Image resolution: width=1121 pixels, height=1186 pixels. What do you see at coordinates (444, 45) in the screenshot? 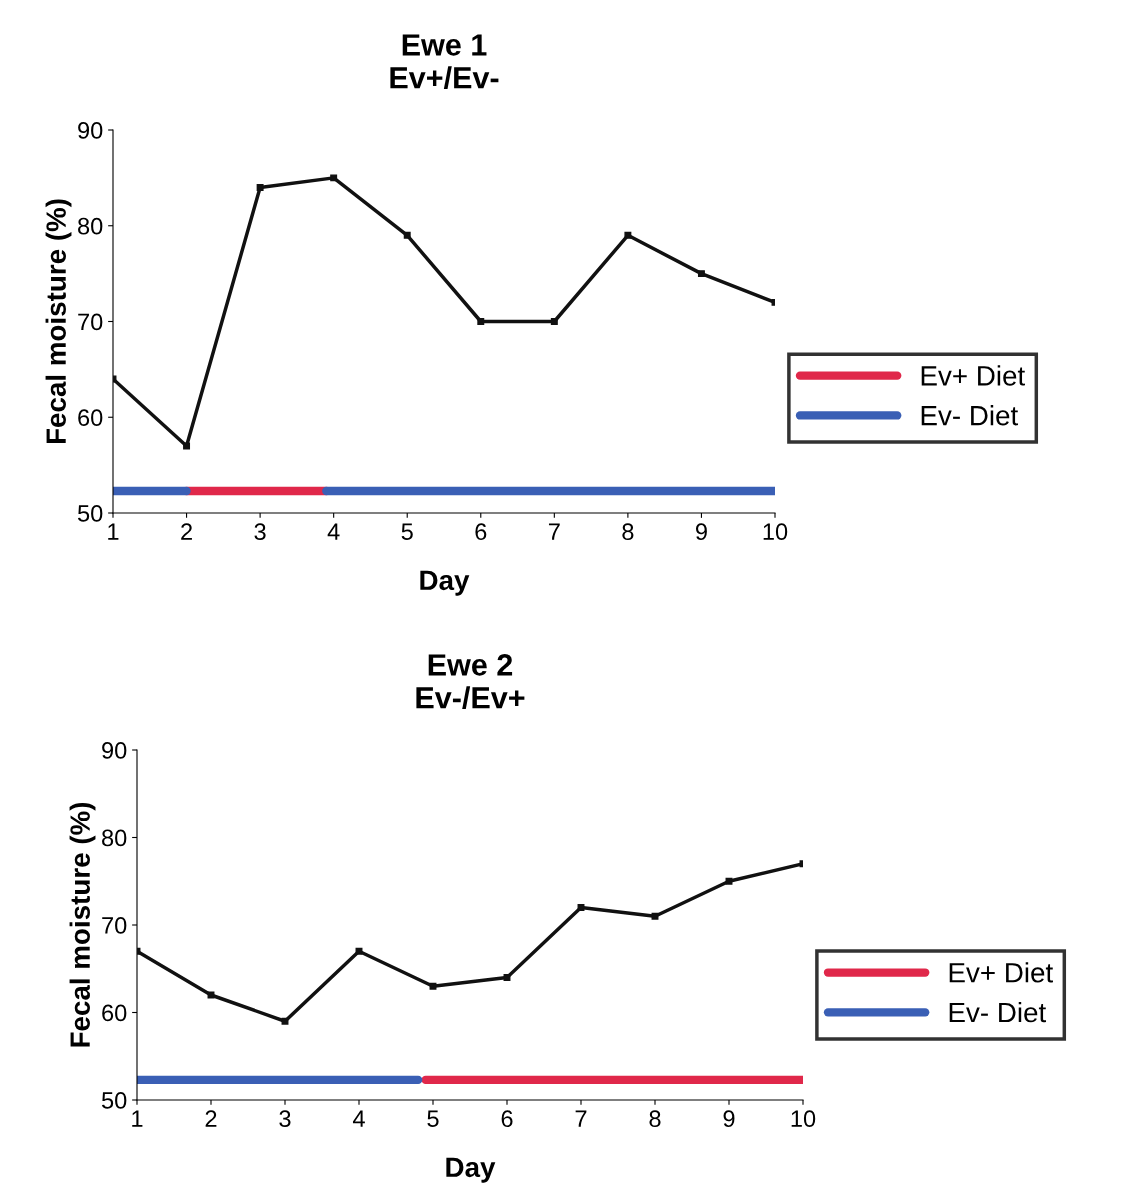
I see `chart-title: Ewe 1` at bounding box center [444, 45].